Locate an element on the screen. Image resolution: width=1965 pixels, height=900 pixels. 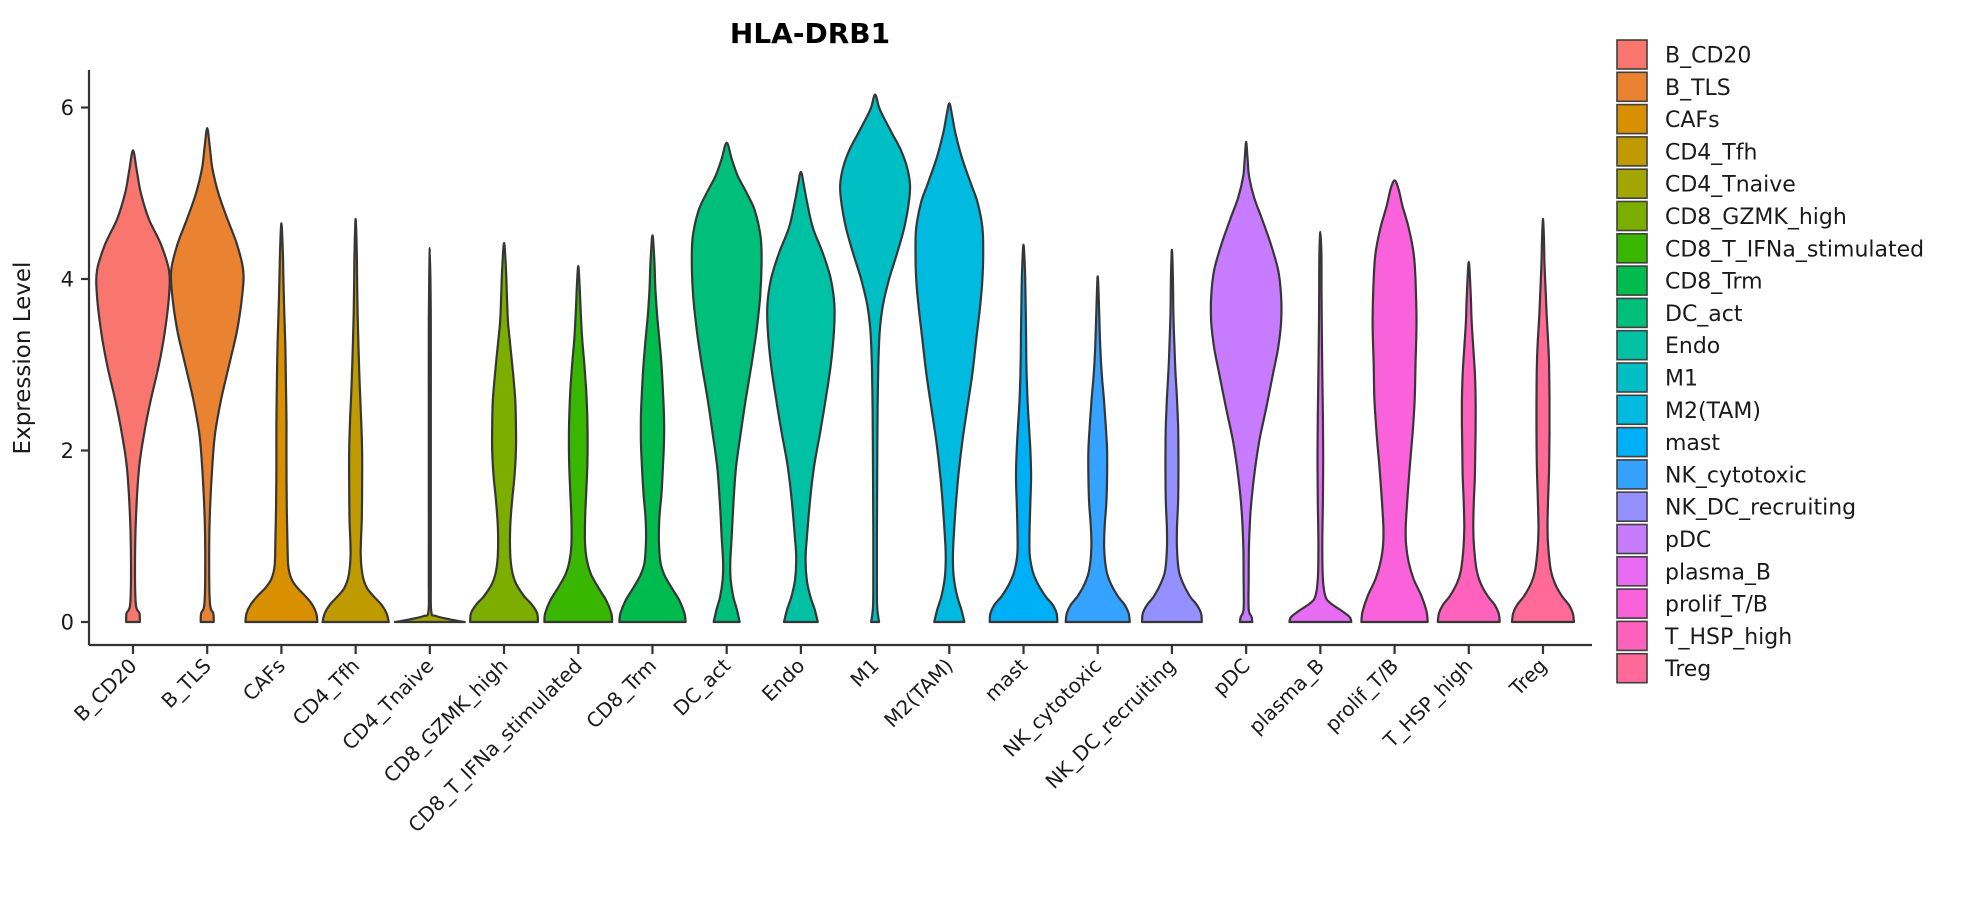
legend-label: B_TLS is located at coordinates (1698, 88).